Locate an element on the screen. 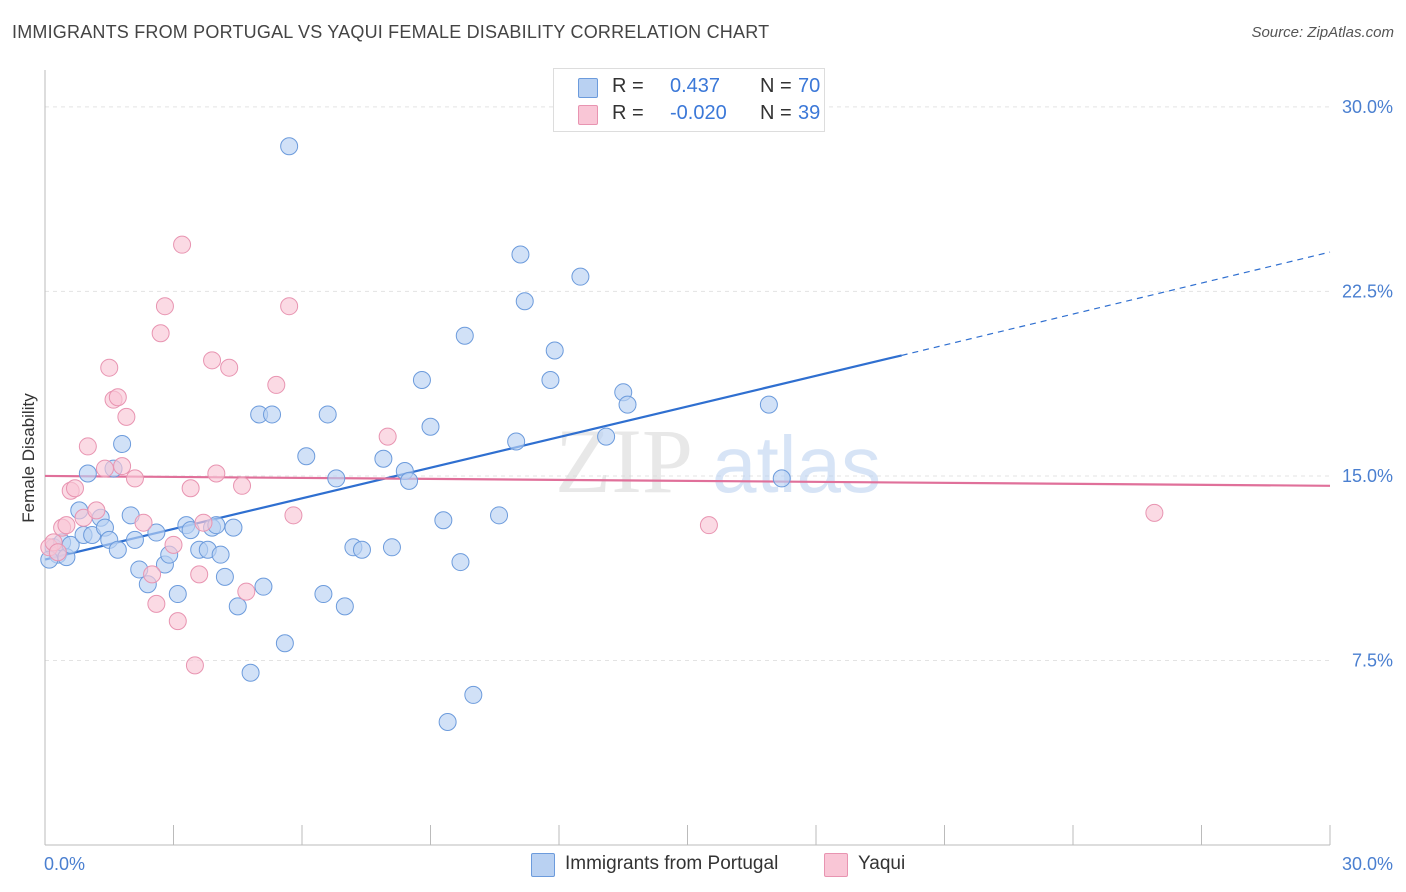 Image resolution: width=1406 pixels, height=892 pixels. pink-trend-line is located at coordinates (687, 480).